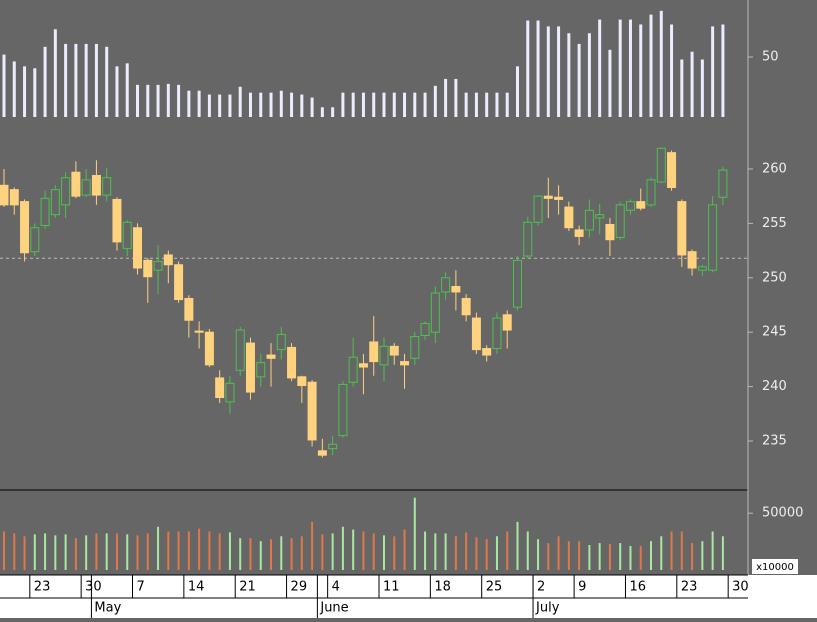 Image resolution: width=817 pixels, height=622 pixels. Describe the element at coordinates (442, 587) in the screenshot. I see `x-tick-label: 18` at that location.